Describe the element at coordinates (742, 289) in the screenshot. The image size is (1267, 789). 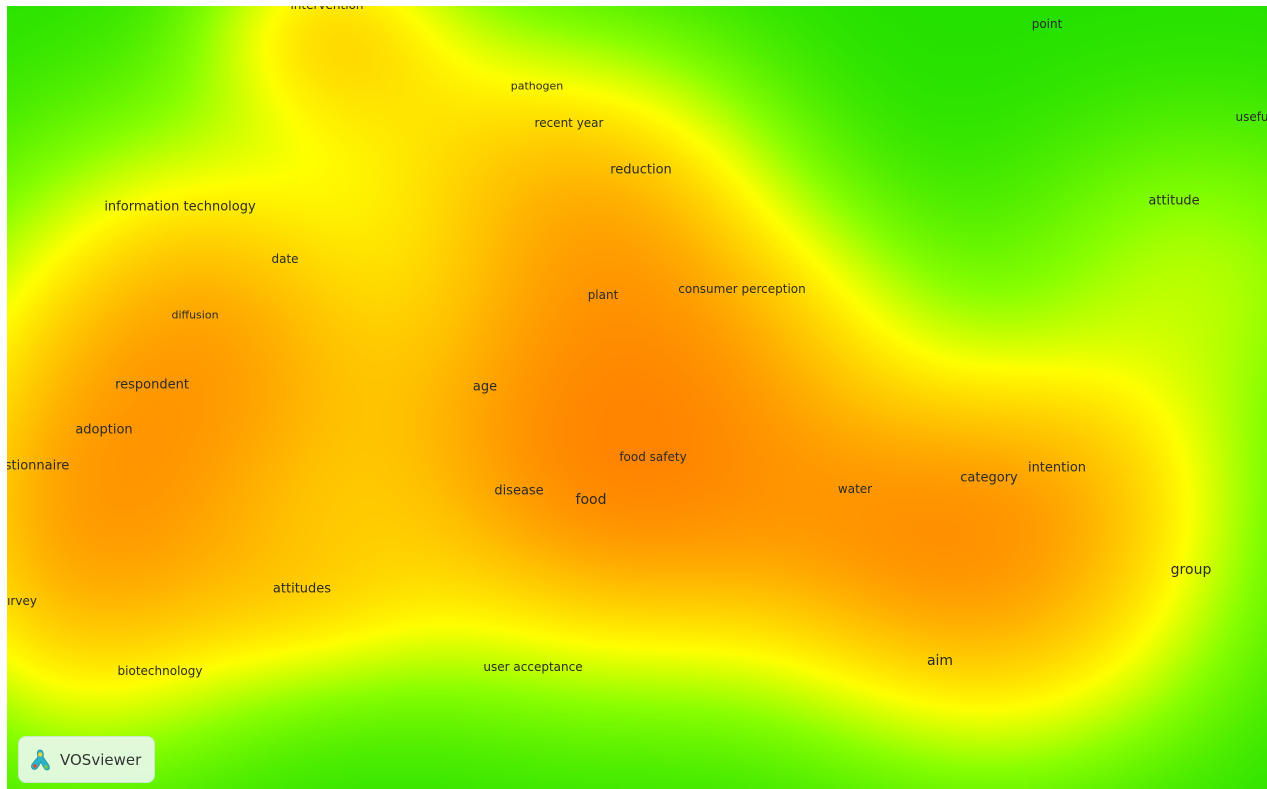
I see `term-label-consumer-perception: consumer perception` at that location.